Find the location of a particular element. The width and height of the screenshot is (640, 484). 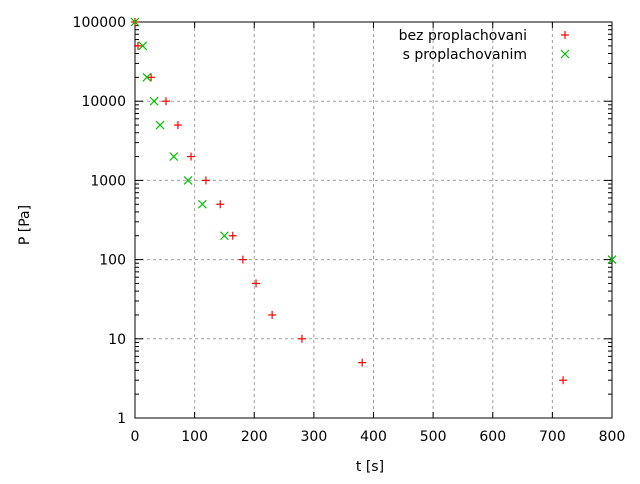

y-tick-label: 10000 is located at coordinates (103, 102).